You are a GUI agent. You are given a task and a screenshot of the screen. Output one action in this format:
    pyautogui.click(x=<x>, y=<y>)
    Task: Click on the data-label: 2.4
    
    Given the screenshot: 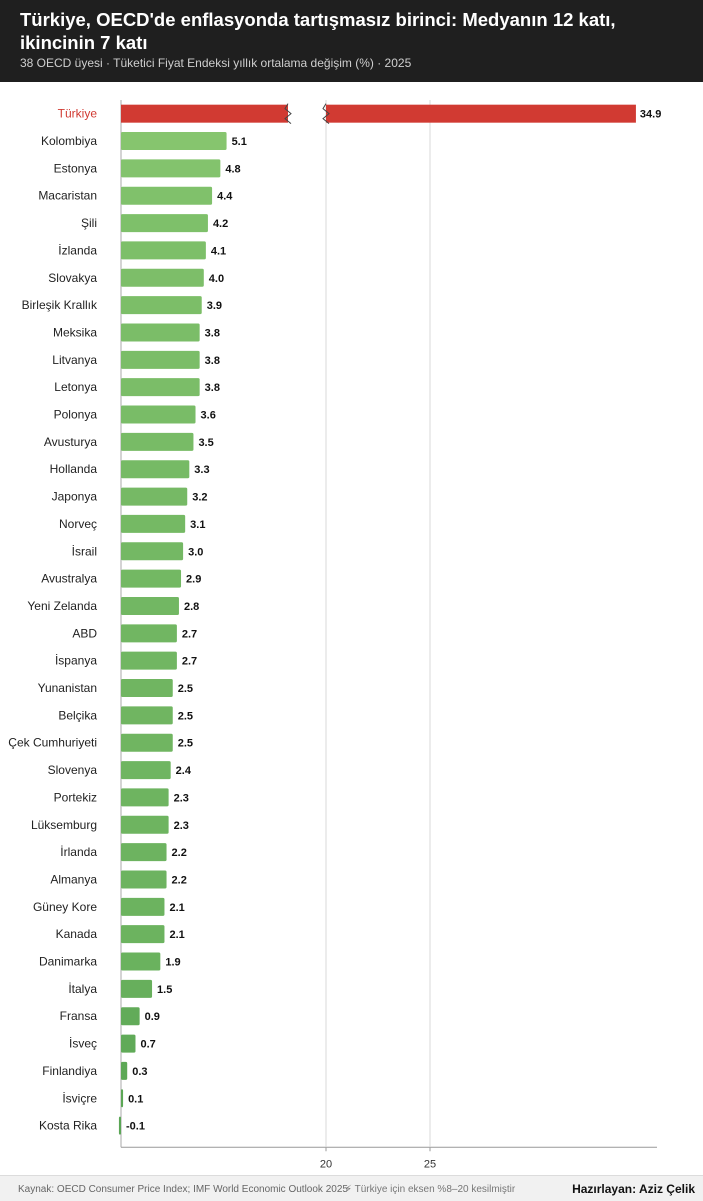 What is the action you would take?
    pyautogui.click(x=184, y=771)
    